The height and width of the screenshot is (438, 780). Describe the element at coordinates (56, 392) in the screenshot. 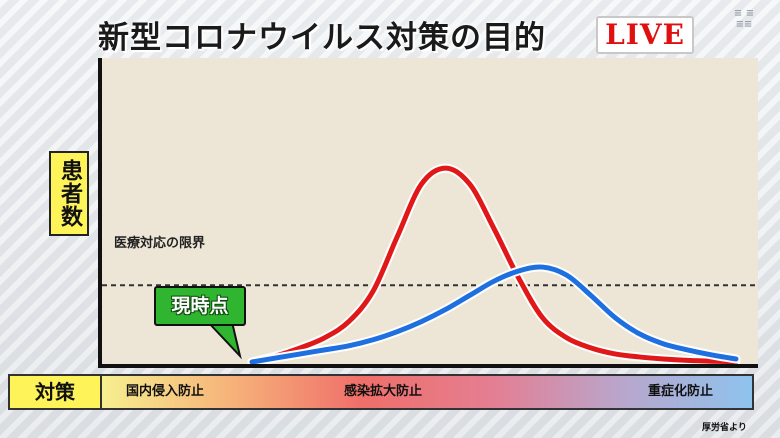

I see `measures-label: 対策` at that location.